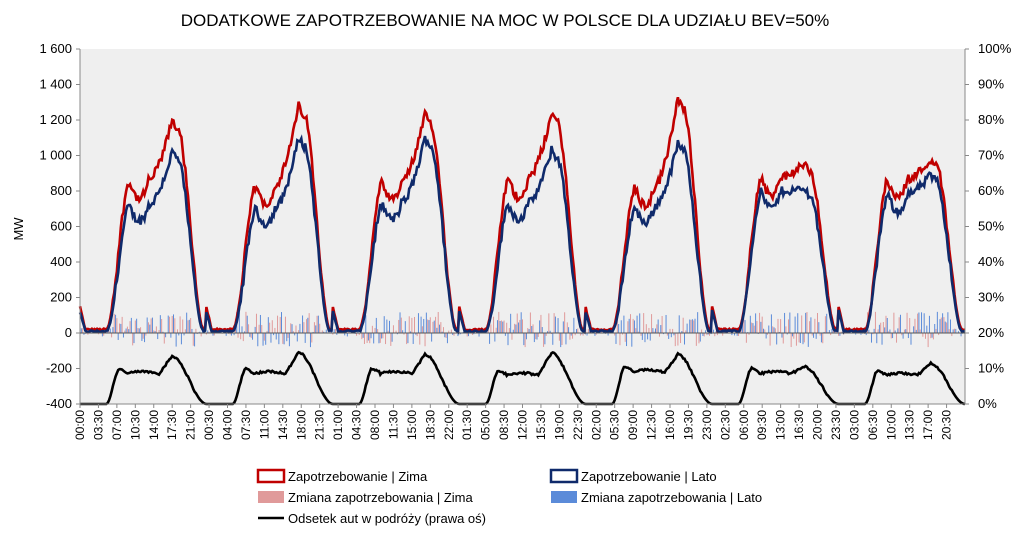 This screenshot has width=1023, height=539. Describe the element at coordinates (61, 261) in the screenshot. I see `y-tick-label: 400` at that location.